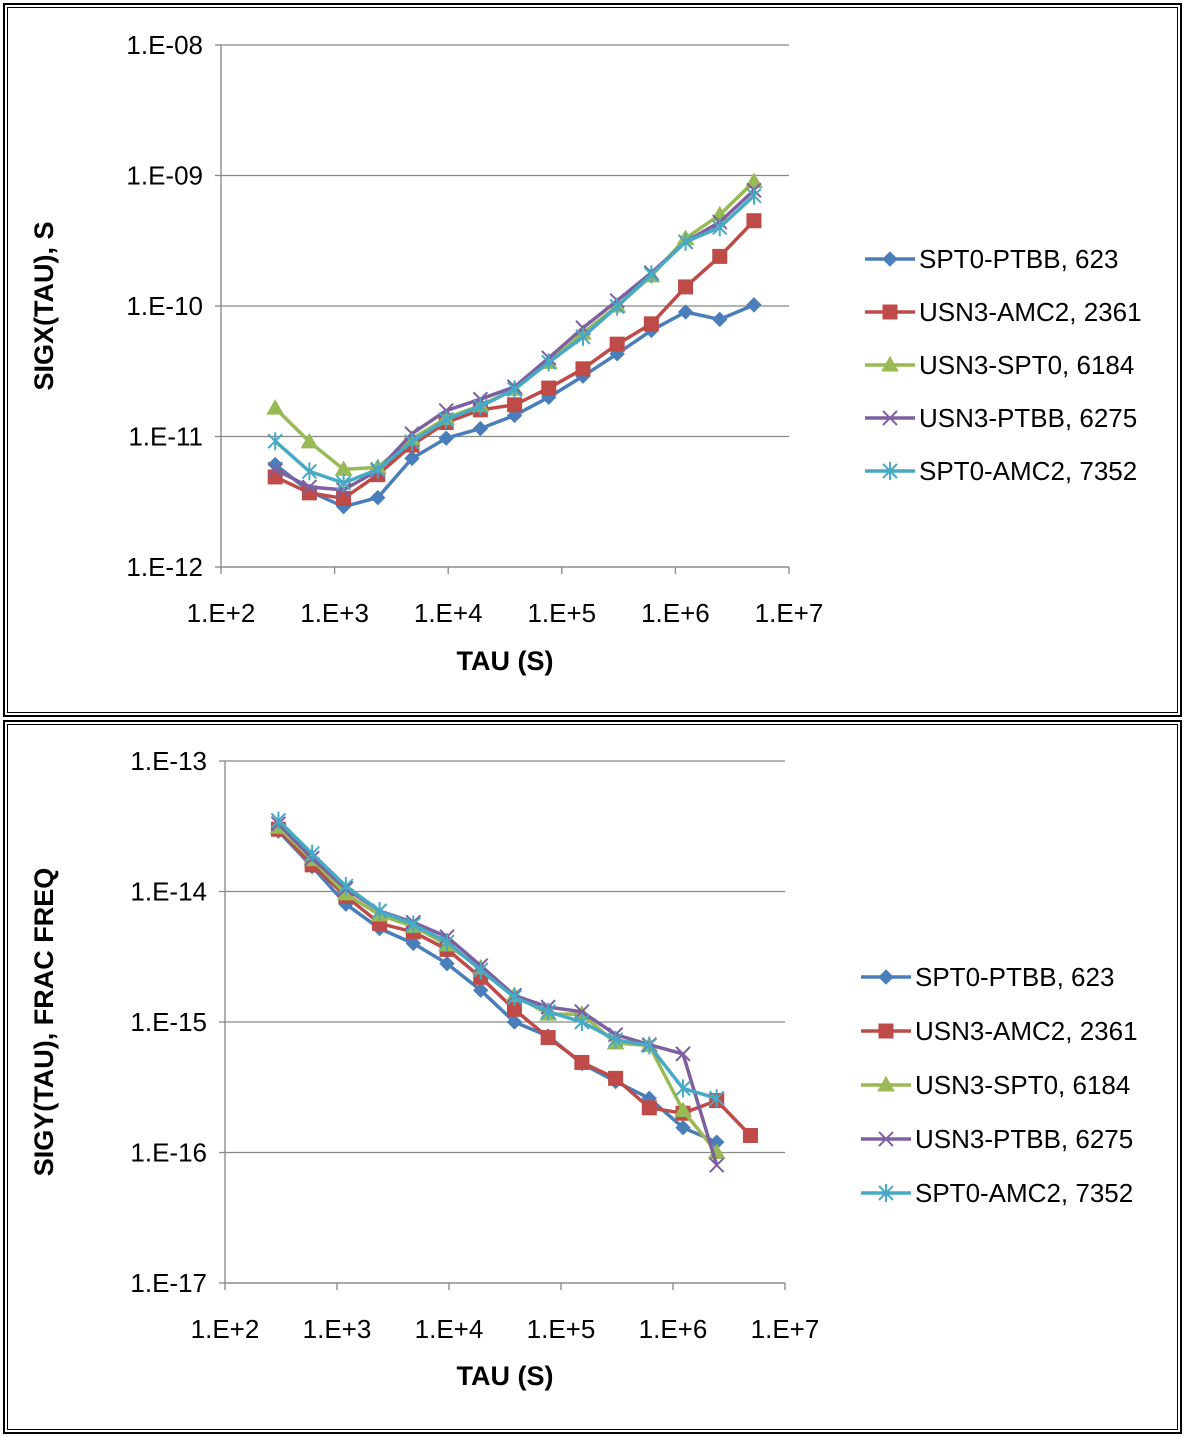  What do you see at coordinates (221, 613) in the screenshot?
I see `x-tick-label-1: 1.E+2` at bounding box center [221, 613].